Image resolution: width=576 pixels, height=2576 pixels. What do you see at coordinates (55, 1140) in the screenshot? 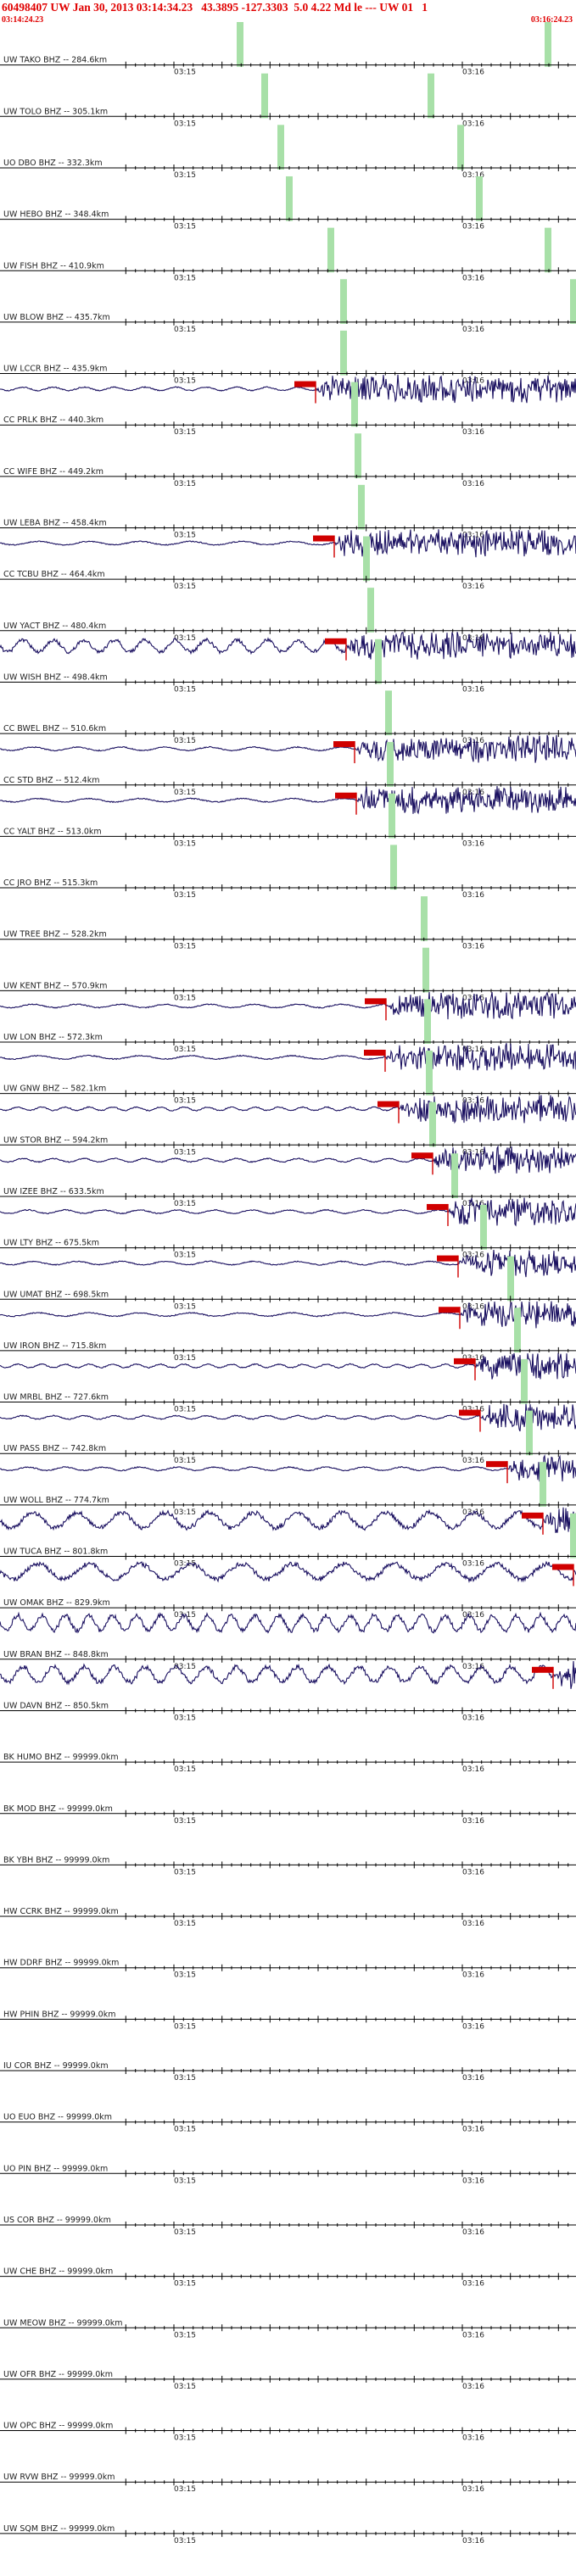
I see `station-label: UW STOR BHZ -- 594.2km` at bounding box center [55, 1140].